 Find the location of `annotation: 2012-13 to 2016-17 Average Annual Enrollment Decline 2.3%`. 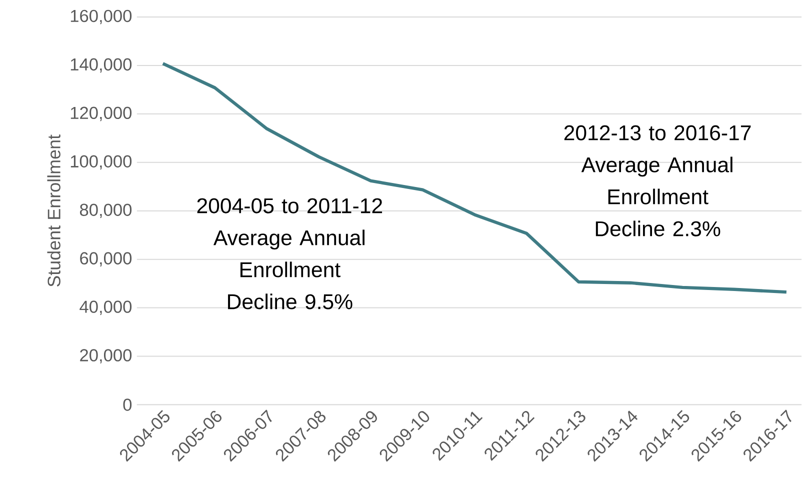

annotation: 2012-13 to 2016-17 Average Annual Enrollment Decline 2.3% is located at coordinates (657, 180).